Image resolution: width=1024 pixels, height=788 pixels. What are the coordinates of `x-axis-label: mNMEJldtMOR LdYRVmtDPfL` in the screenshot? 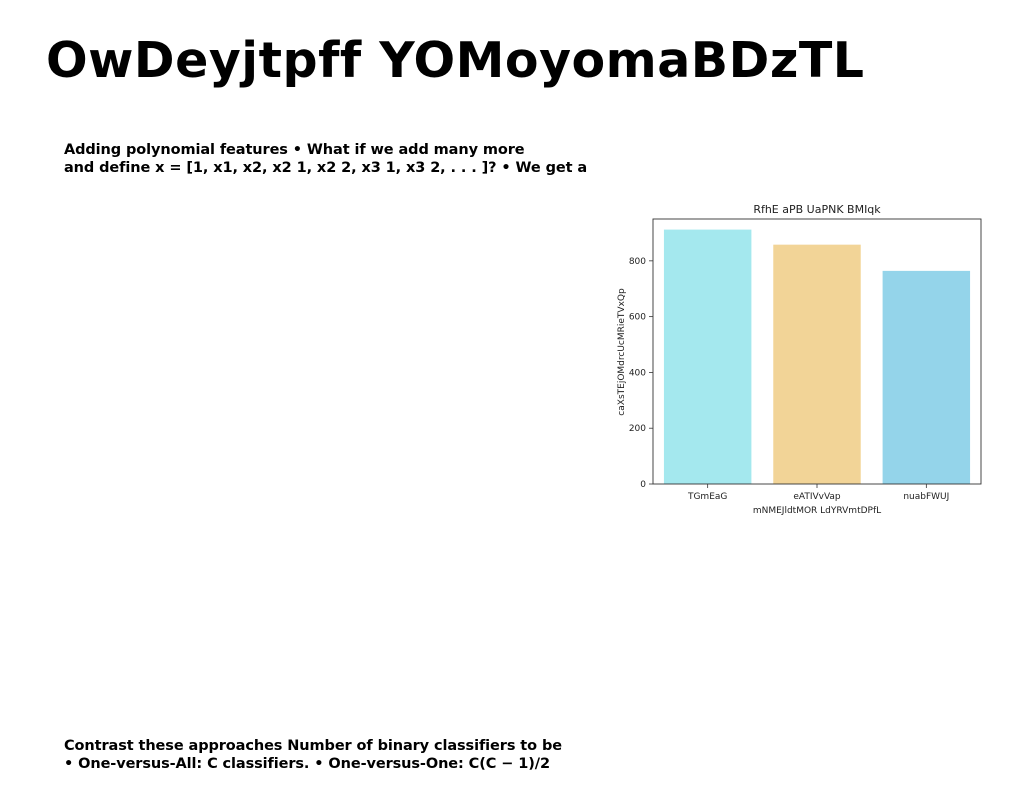 It's located at (817, 511).